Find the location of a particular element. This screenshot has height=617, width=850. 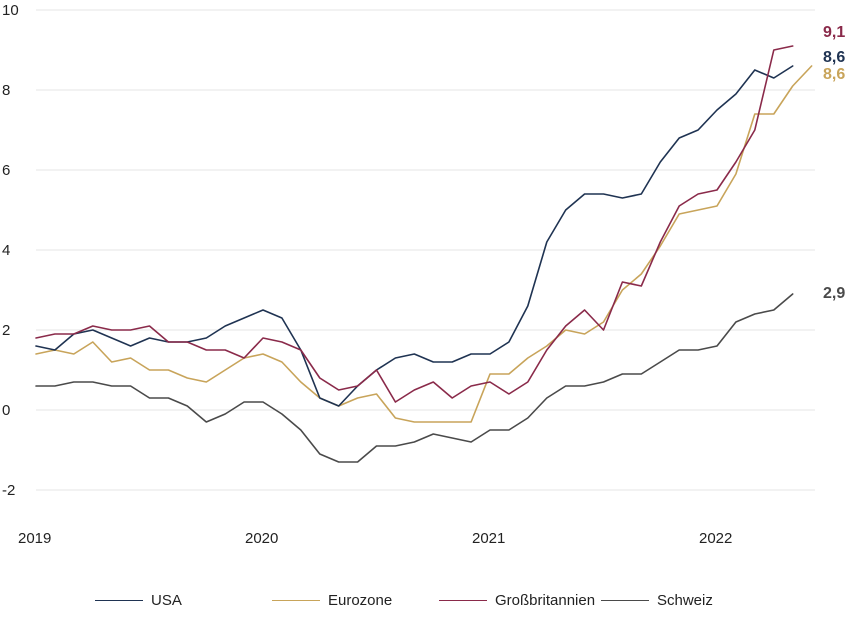

x-tick-label: 2019 is located at coordinates (34, 538).